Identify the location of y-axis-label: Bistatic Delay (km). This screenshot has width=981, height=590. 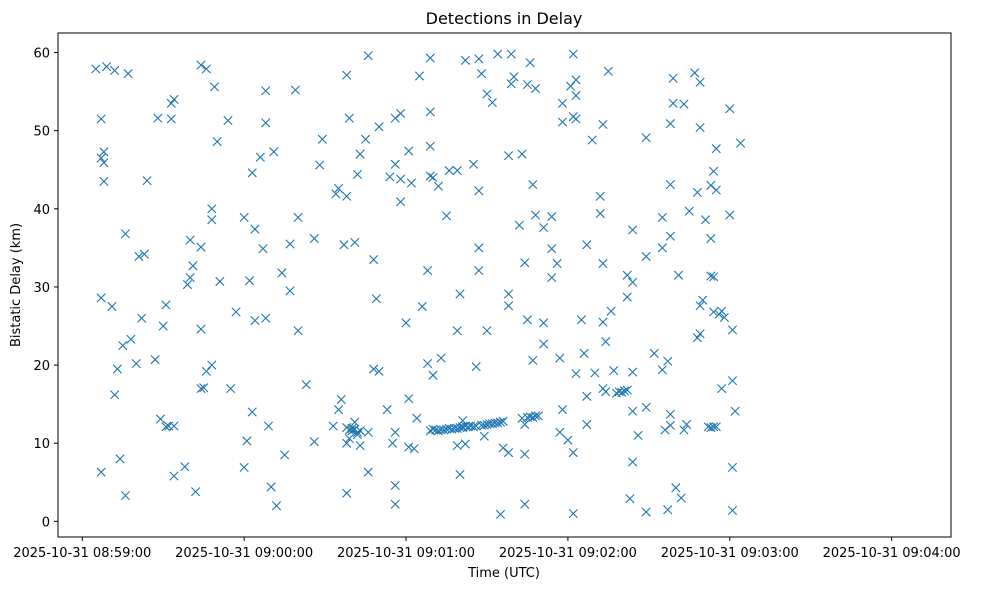
(16, 285).